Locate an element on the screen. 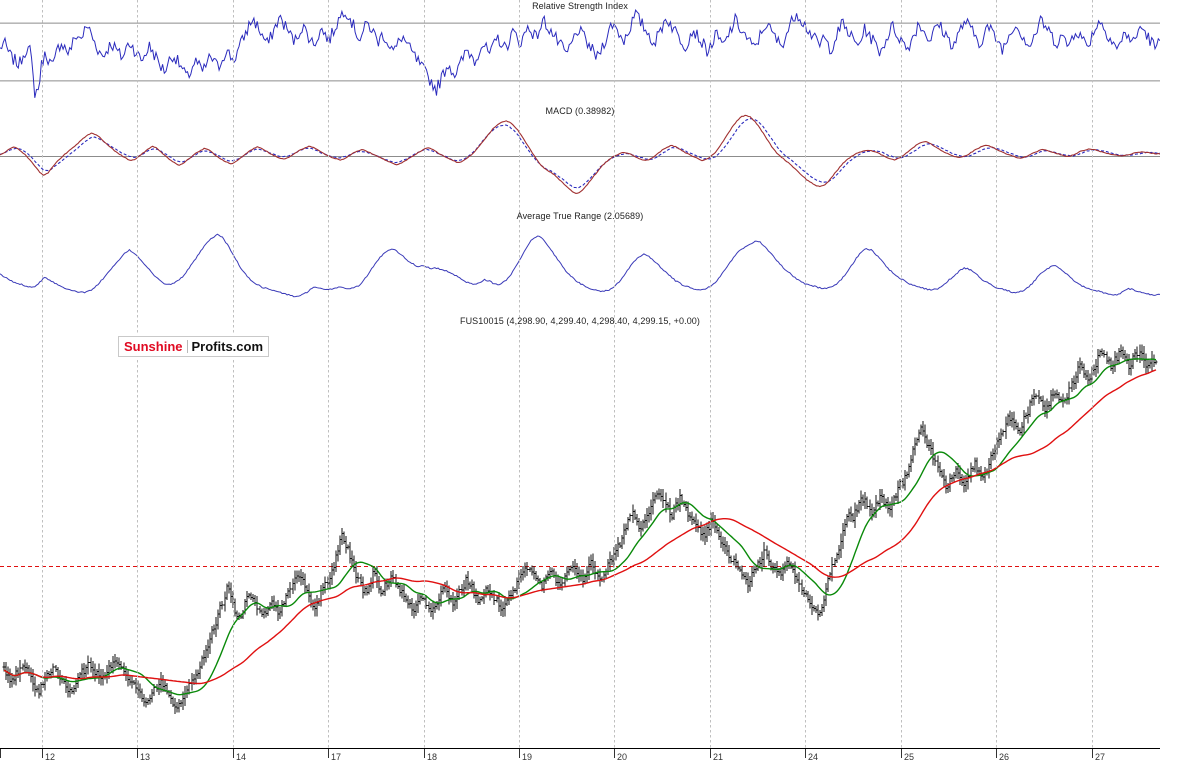  x-axis-label-27: 27 is located at coordinates (1100, 757).